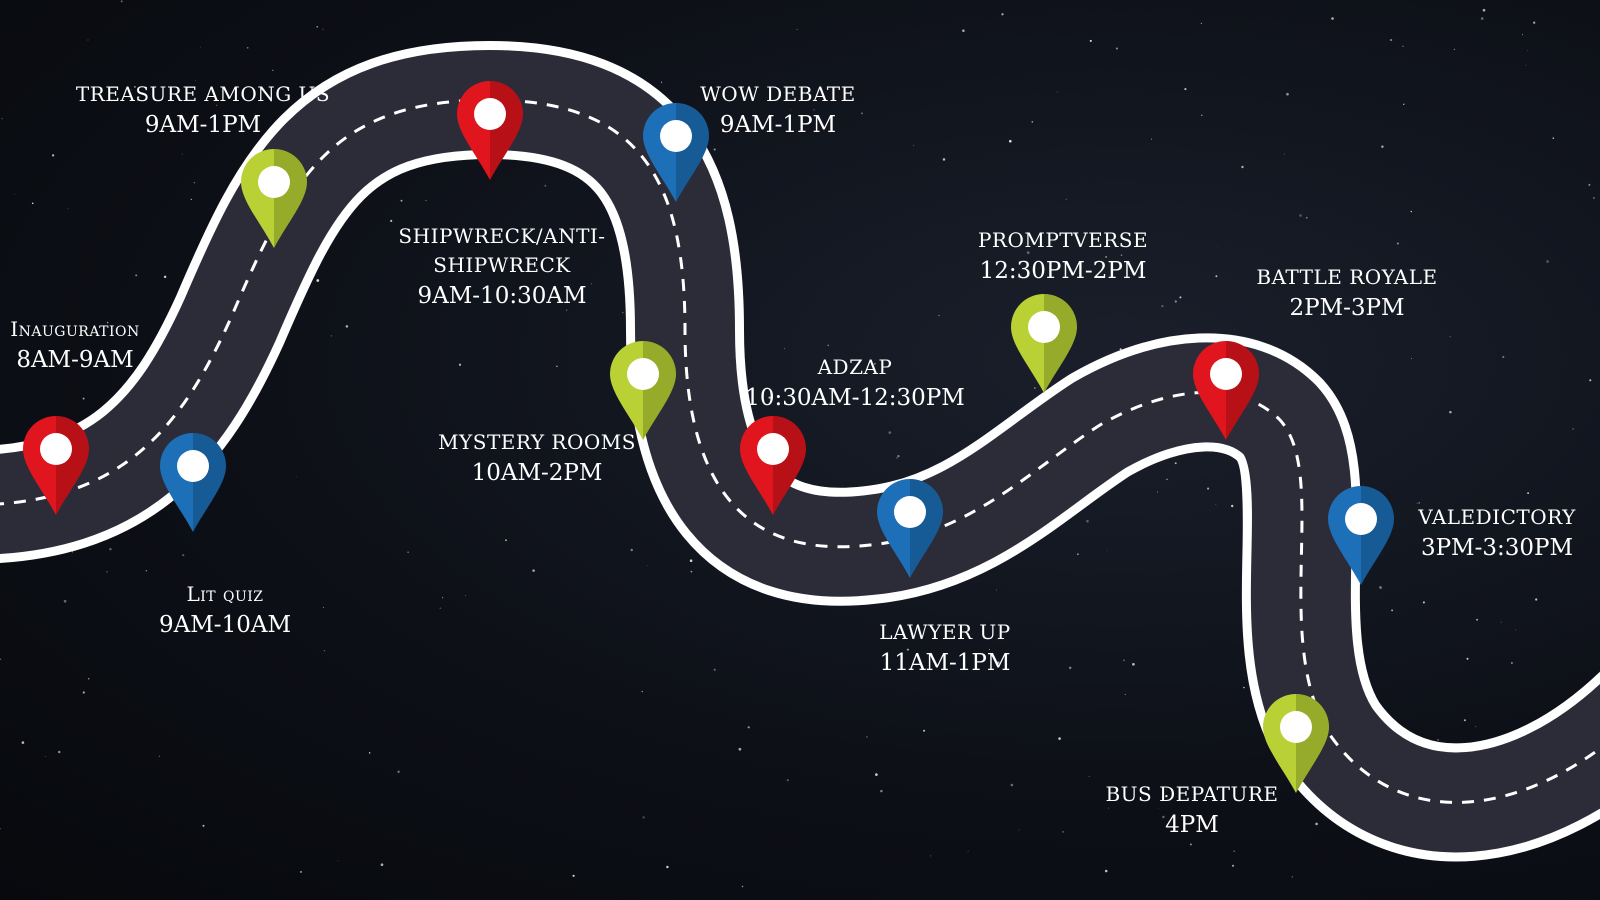 The width and height of the screenshot is (1600, 900). Describe the element at coordinates (855, 384) in the screenshot. I see `event-label-adzap: ADZAP 10:30AM-12:30PM` at that location.